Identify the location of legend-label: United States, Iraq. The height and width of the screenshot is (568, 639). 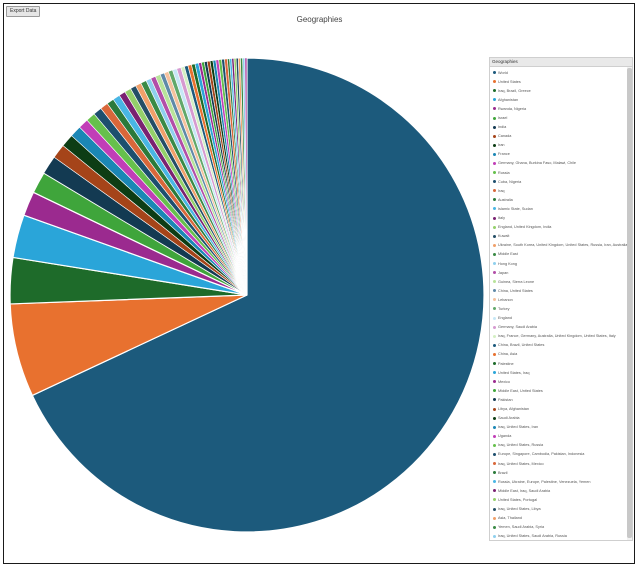
(514, 372).